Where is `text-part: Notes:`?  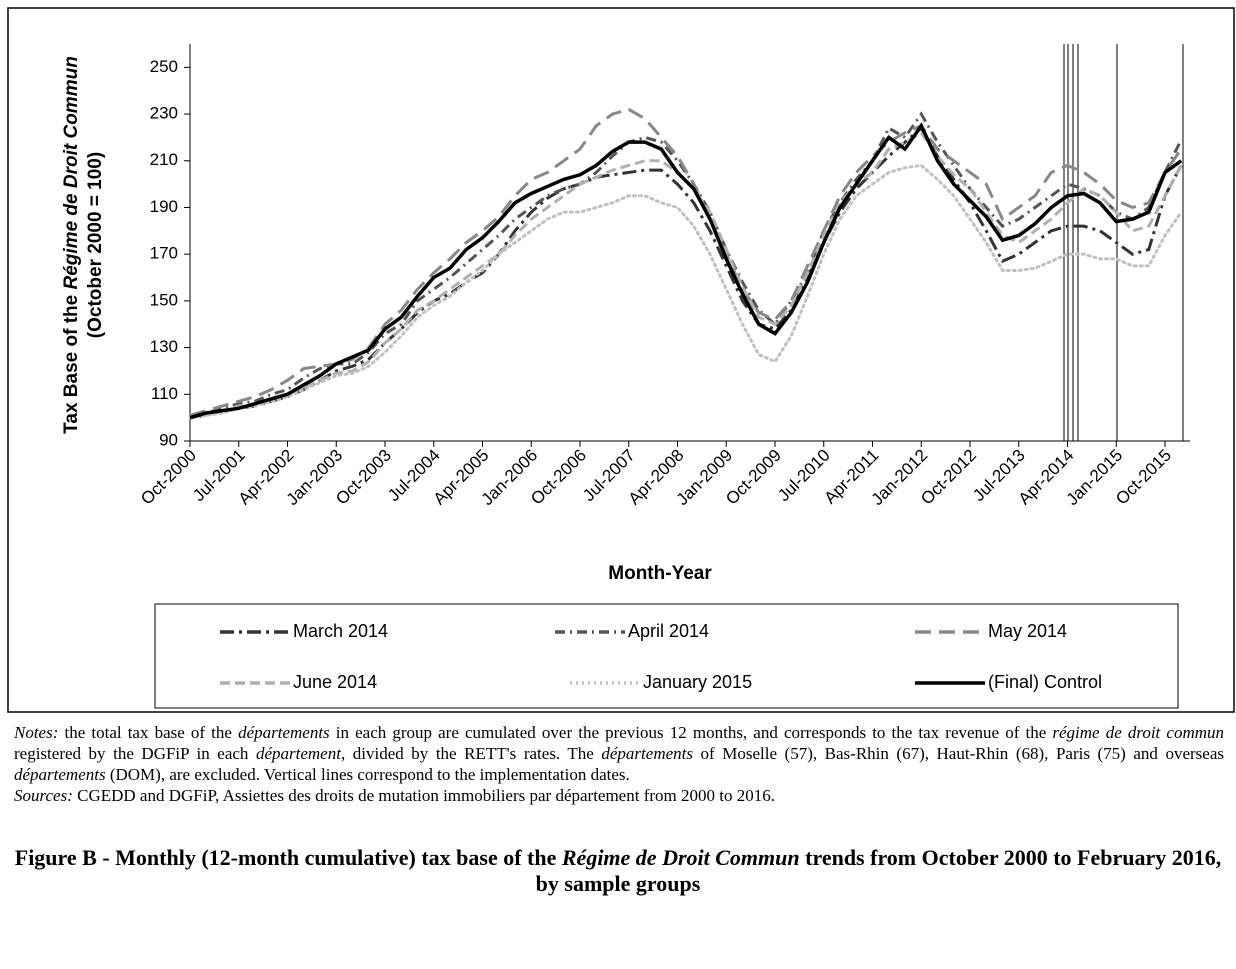
text-part: Notes: is located at coordinates (36, 732).